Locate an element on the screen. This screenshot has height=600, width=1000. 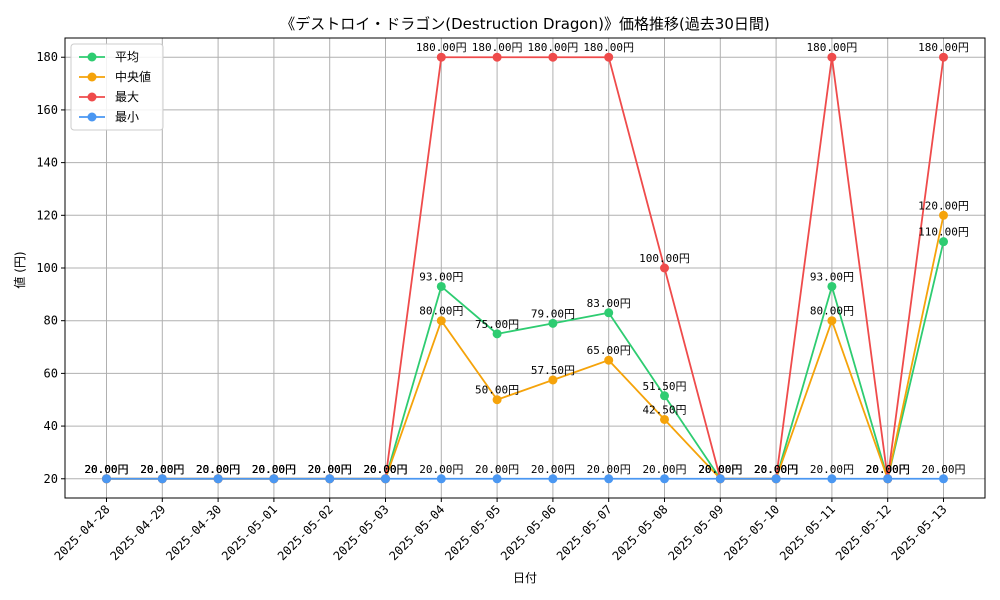
x-tick-label: 2025-05-08 is located at coordinates (640, 532).